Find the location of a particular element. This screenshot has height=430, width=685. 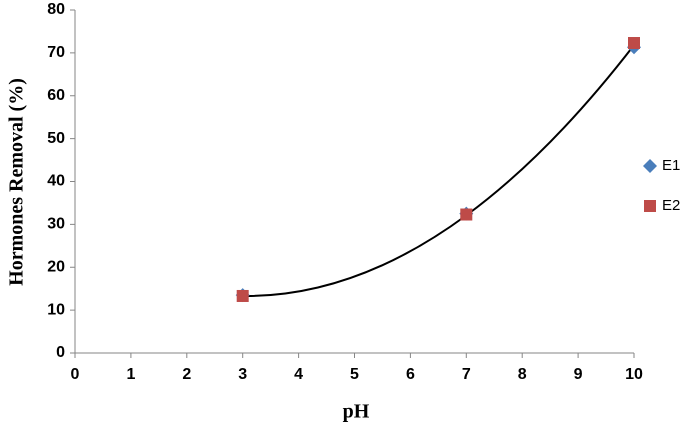

y-axis-label: Hormones Removal (%) is located at coordinates (17, 182).